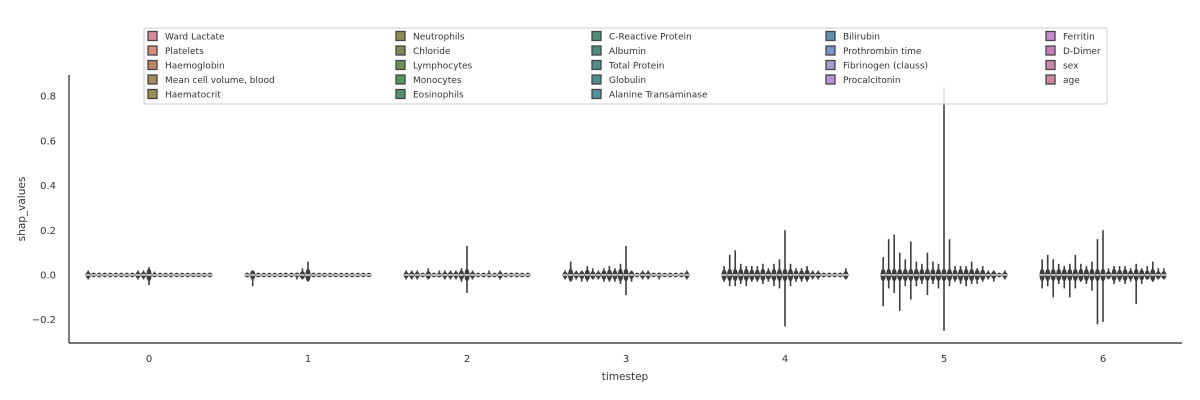  What do you see at coordinates (439, 38) in the screenshot?
I see `legend-entry: Neutrophils` at bounding box center [439, 38].